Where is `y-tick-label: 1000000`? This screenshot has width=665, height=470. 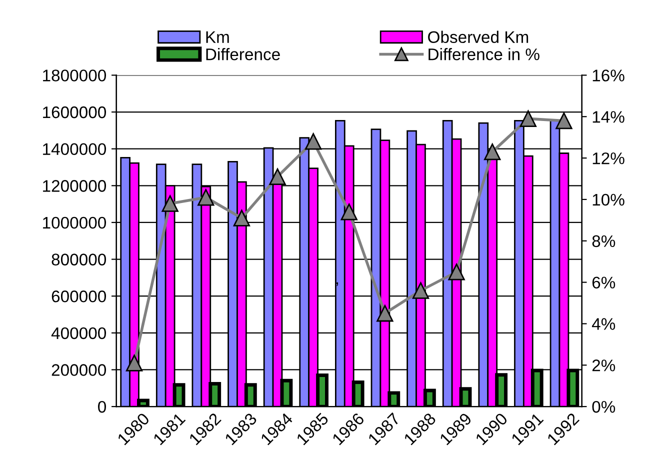 y-tick-label: 1000000 is located at coordinates (74, 222).